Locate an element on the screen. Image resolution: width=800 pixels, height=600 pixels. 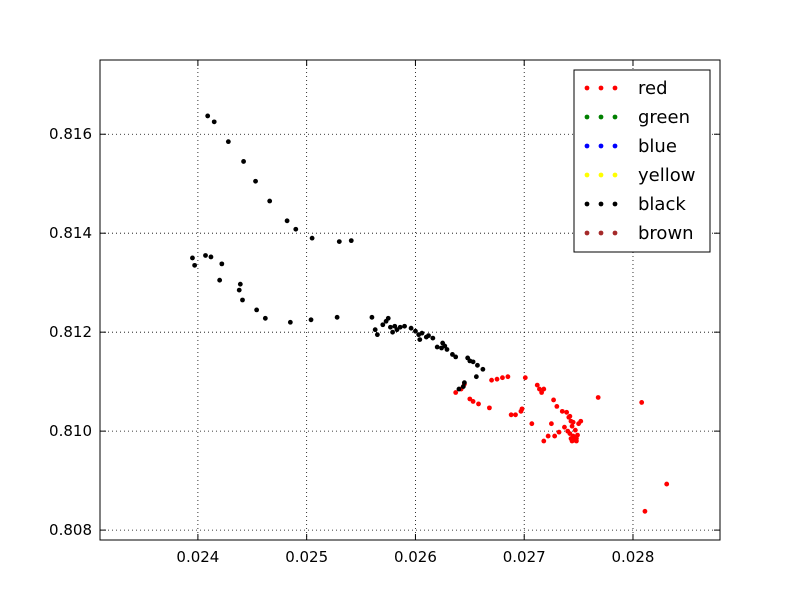
legend-box is located at coordinates (642, 161).